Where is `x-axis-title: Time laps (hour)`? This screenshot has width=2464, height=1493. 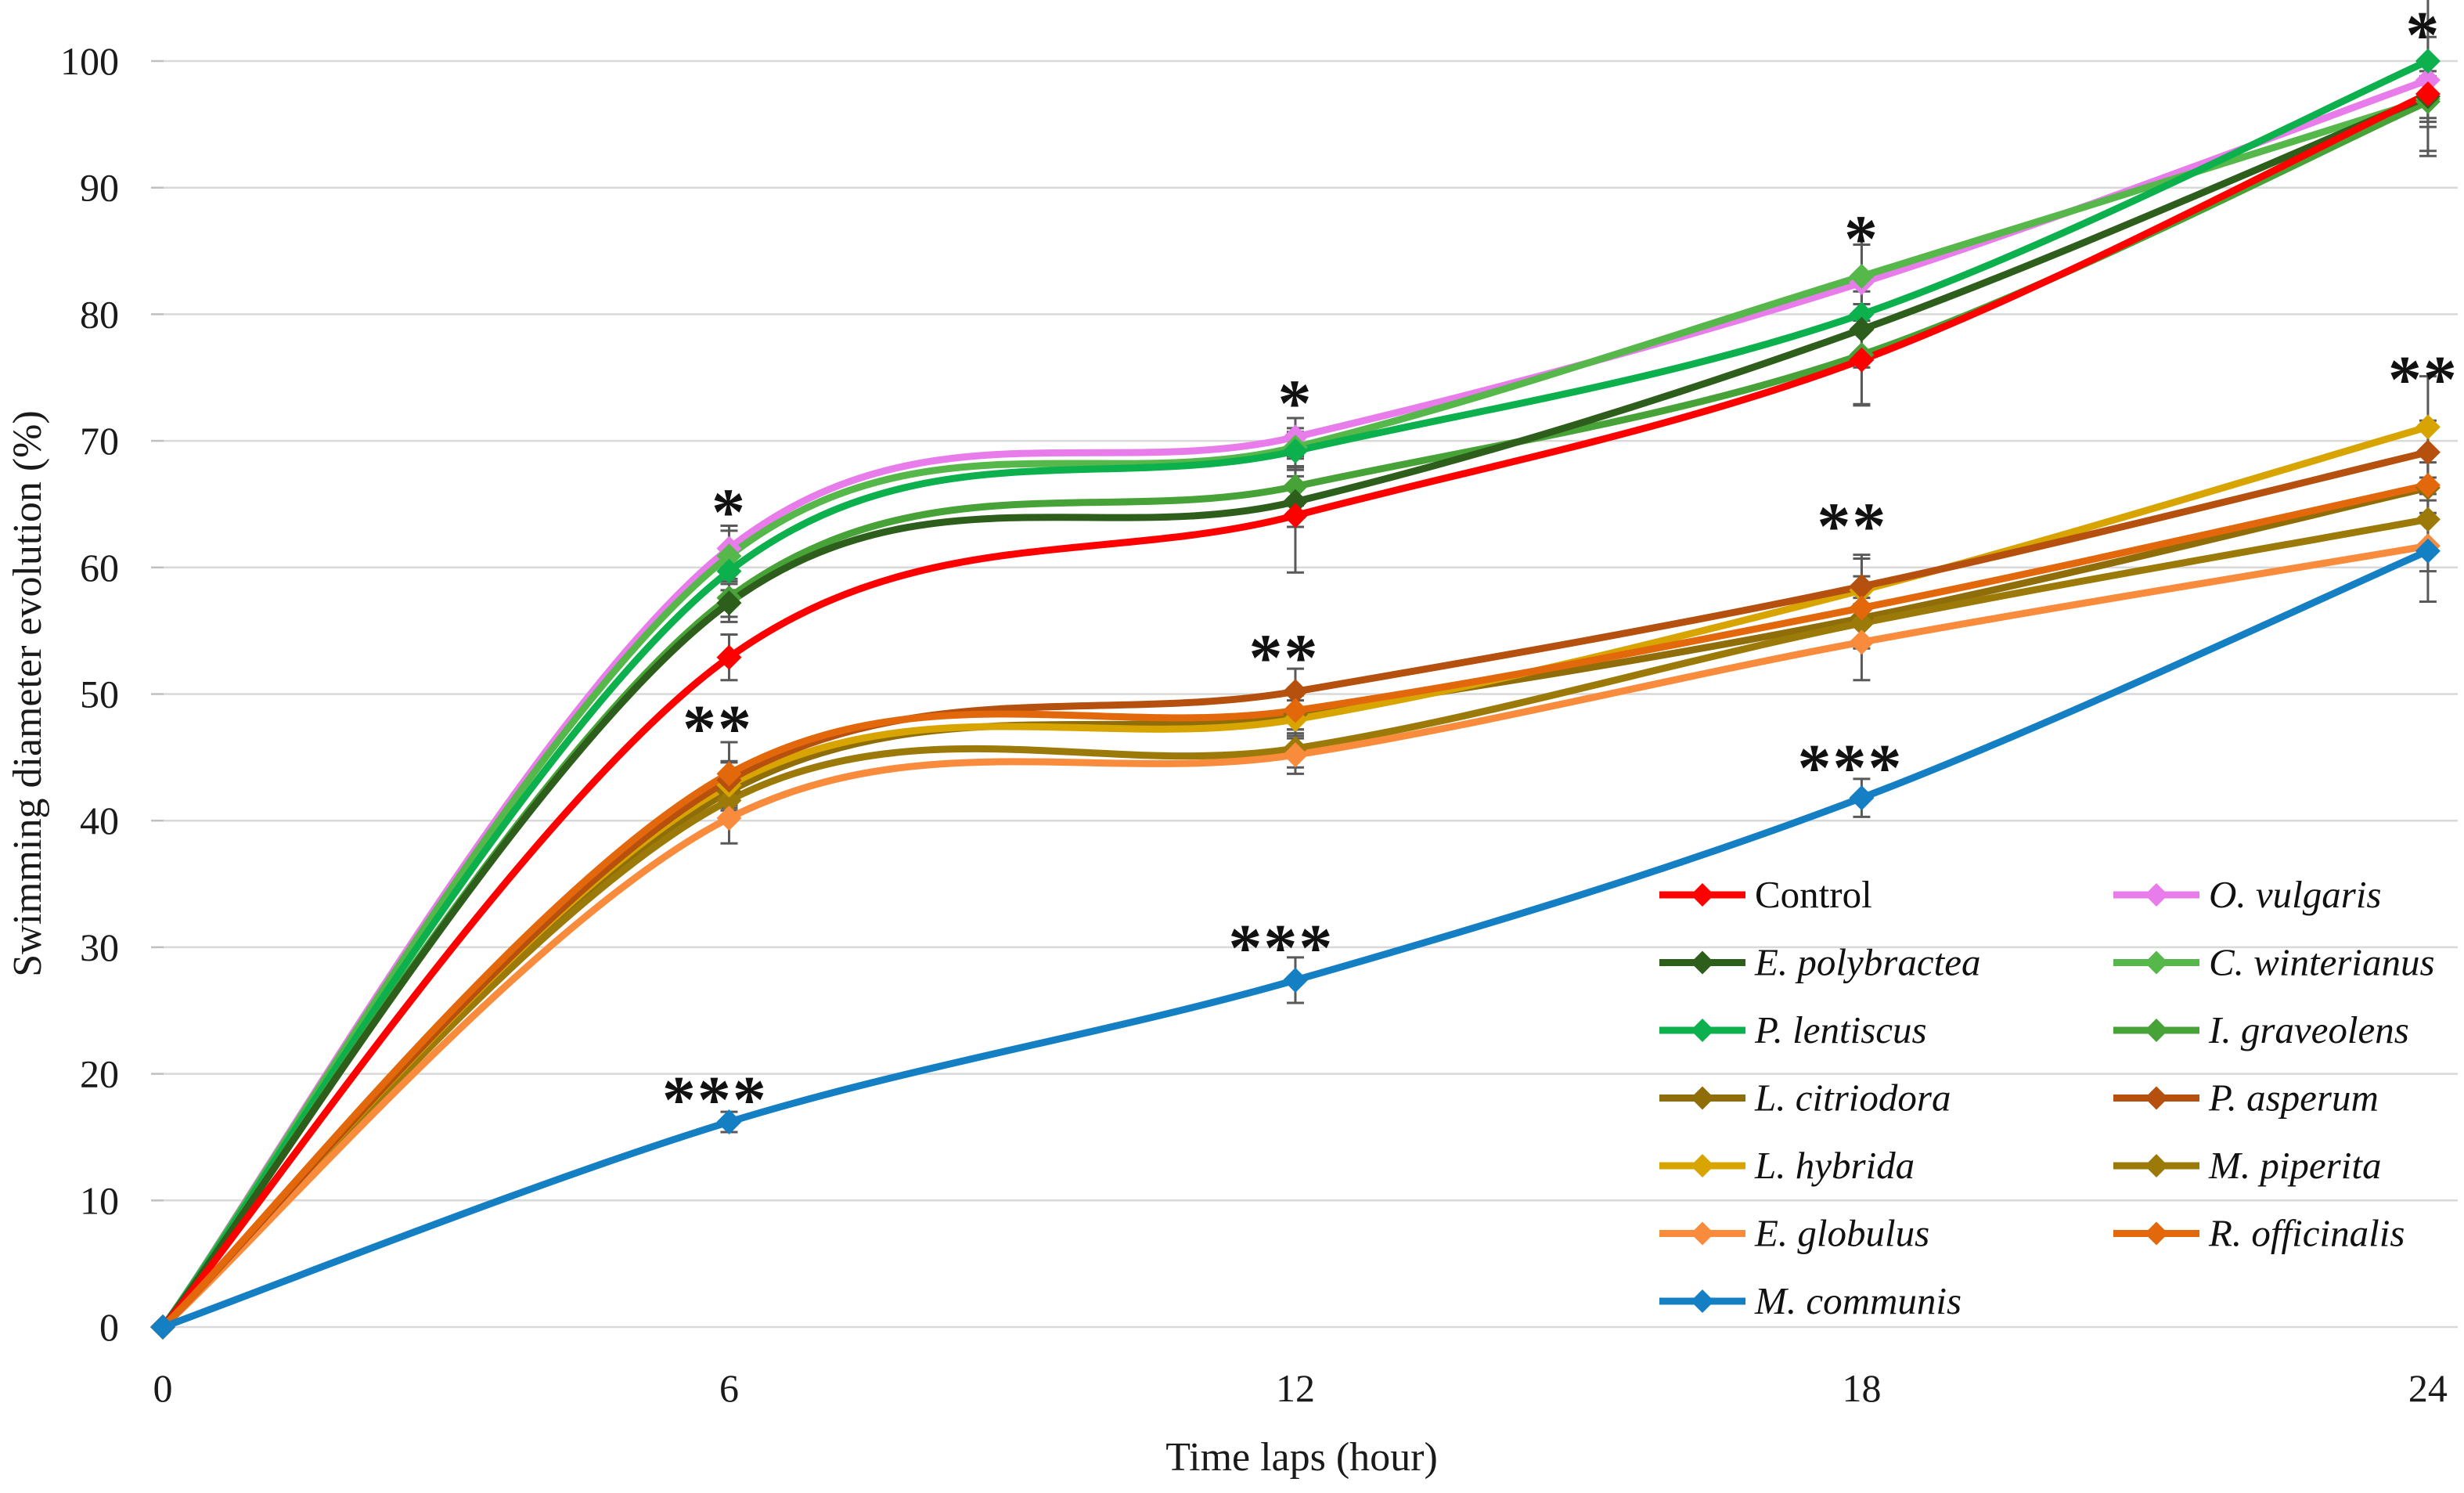
x-axis-title: Time laps (hour) is located at coordinates (1301, 1458).